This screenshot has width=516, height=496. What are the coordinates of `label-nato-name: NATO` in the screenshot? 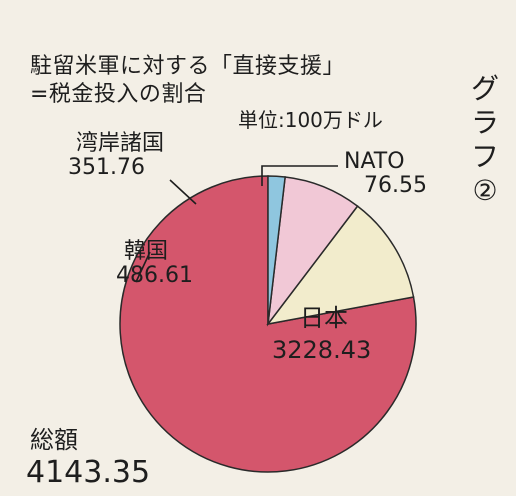 It's located at (374, 161).